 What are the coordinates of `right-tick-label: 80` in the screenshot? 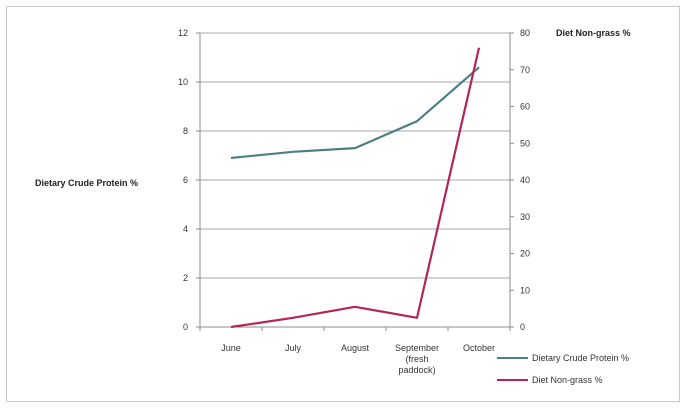 It's located at (525, 33).